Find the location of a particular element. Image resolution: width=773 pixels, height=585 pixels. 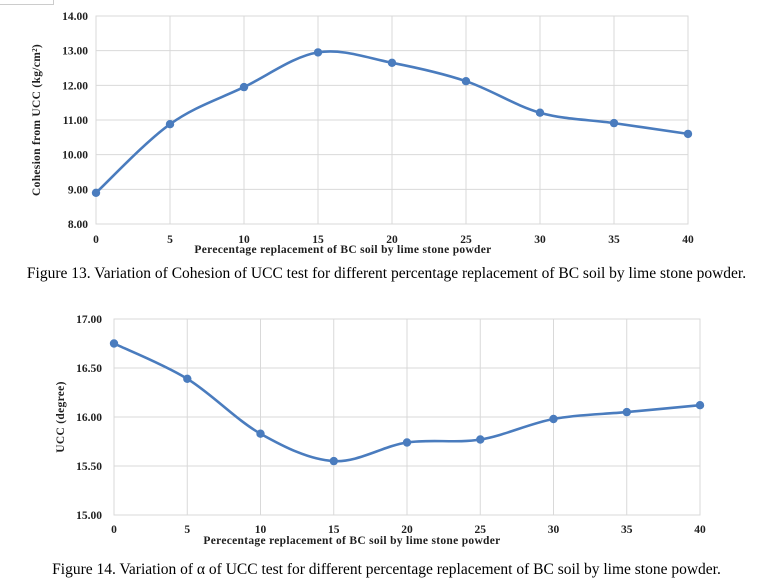

y-tick-label: 11.00 is located at coordinates (75, 121).